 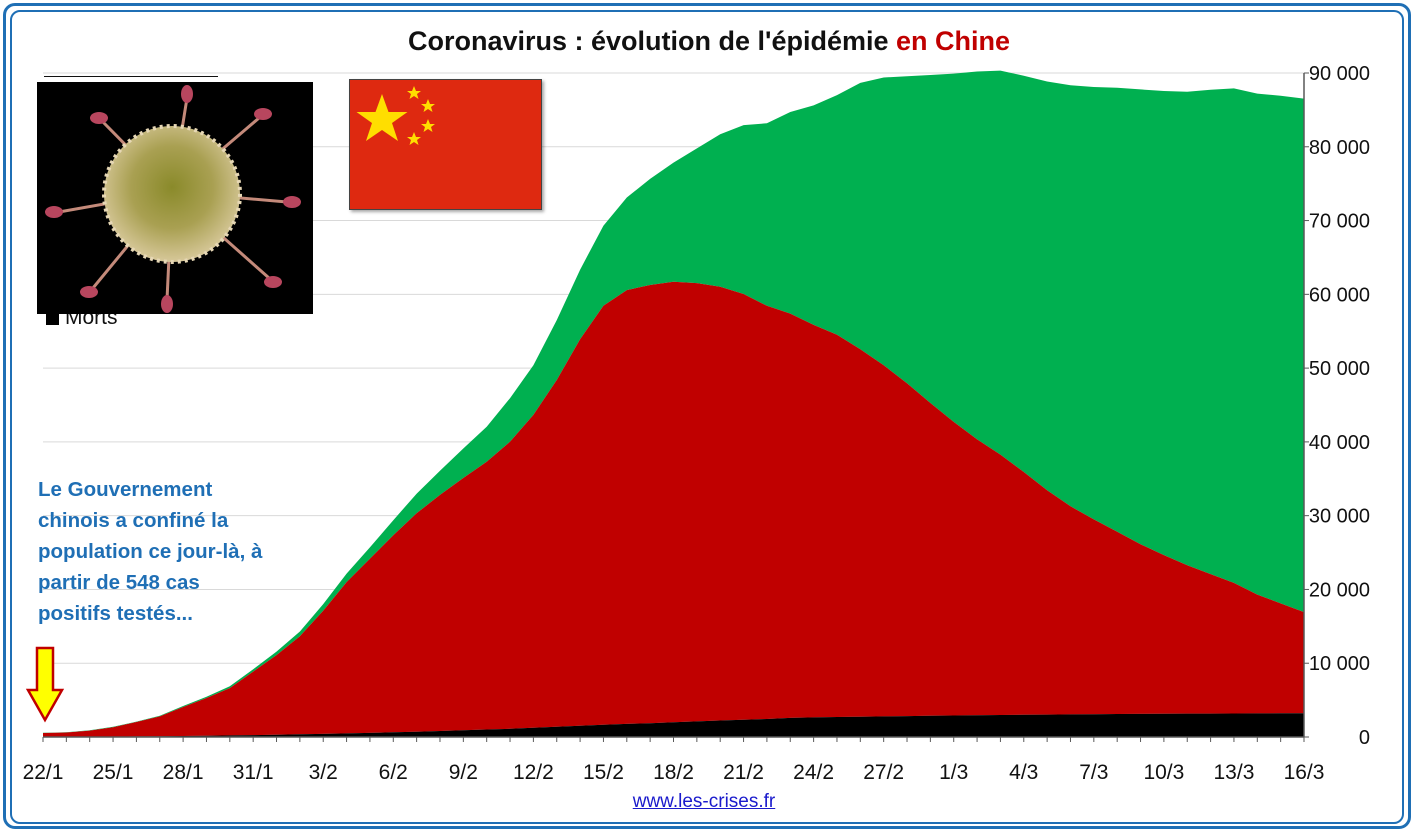 What do you see at coordinates (1339, 443) in the screenshot?
I see `y-tick-label: 40 000` at bounding box center [1339, 443].